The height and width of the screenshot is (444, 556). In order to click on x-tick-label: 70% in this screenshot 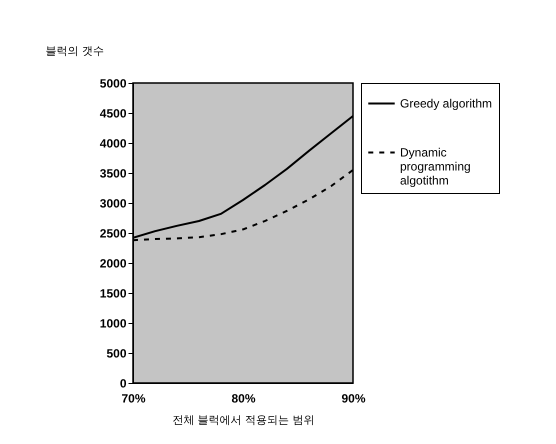, I will do `click(133, 399)`.